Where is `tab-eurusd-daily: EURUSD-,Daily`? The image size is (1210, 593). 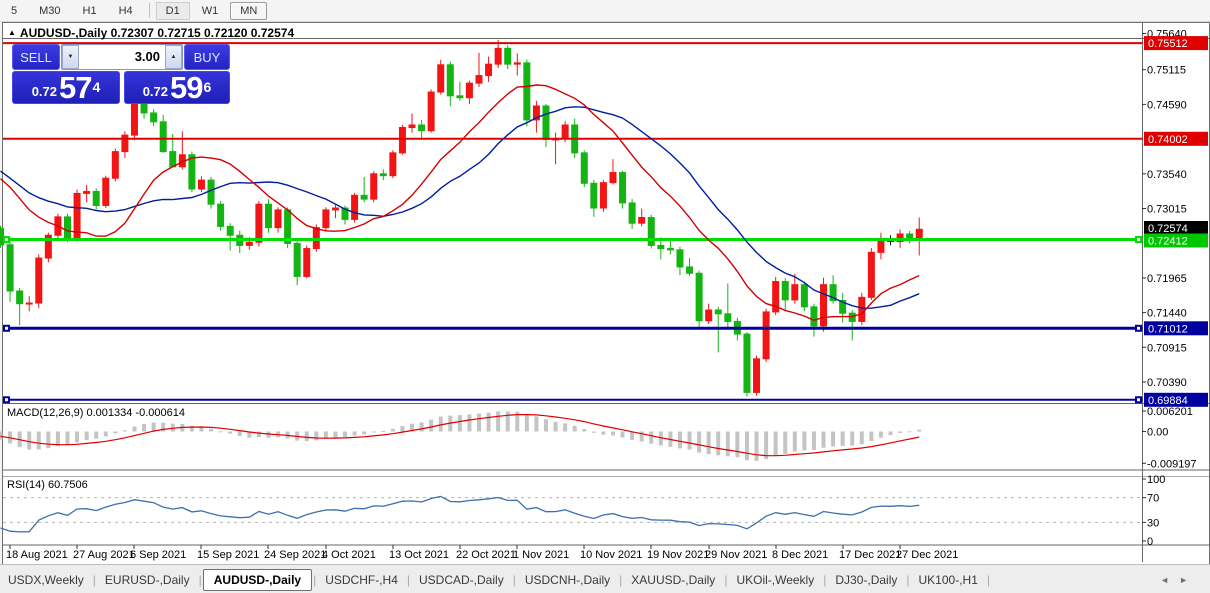 tab-eurusd-daily: EURUSD-,Daily is located at coordinates (147, 579).